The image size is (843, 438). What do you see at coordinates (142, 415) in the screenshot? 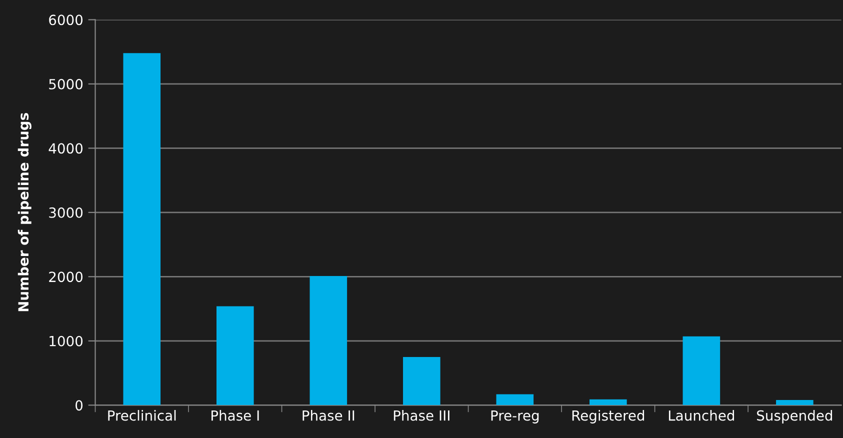
I see `x-tick-label: Preclinical` at bounding box center [142, 415].